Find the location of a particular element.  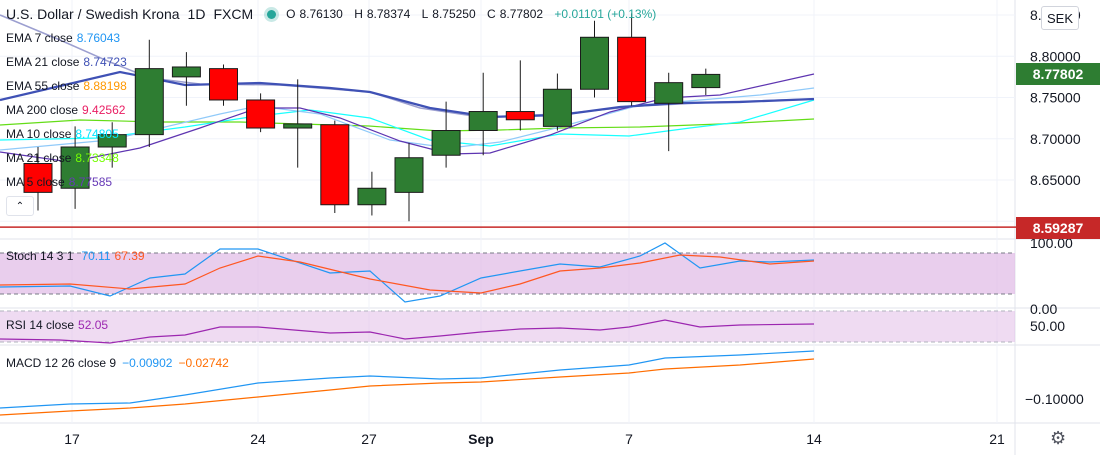

exchange-label: FXCM is located at coordinates (233, 14).